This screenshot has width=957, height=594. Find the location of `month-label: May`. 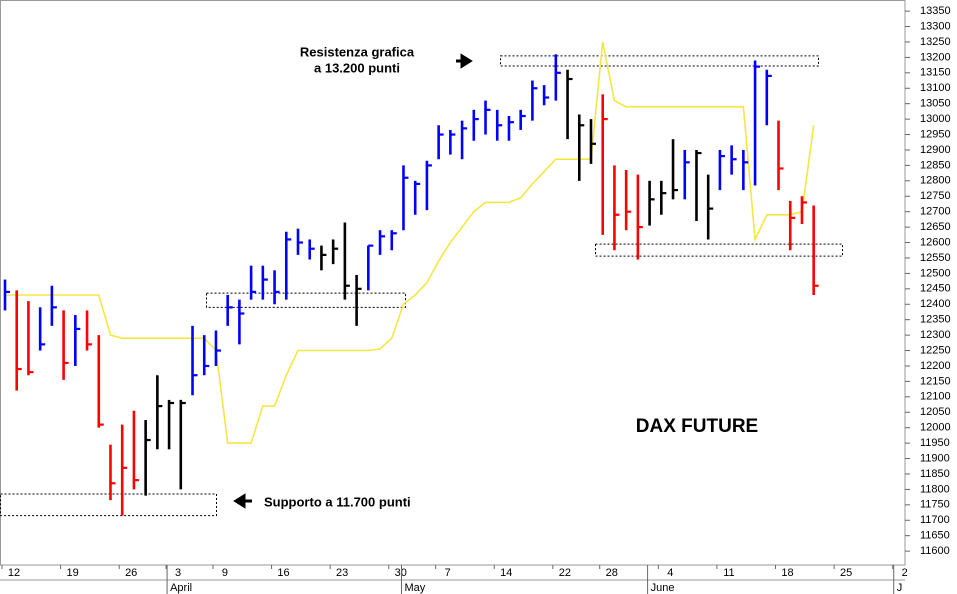

month-label: May is located at coordinates (414, 588).